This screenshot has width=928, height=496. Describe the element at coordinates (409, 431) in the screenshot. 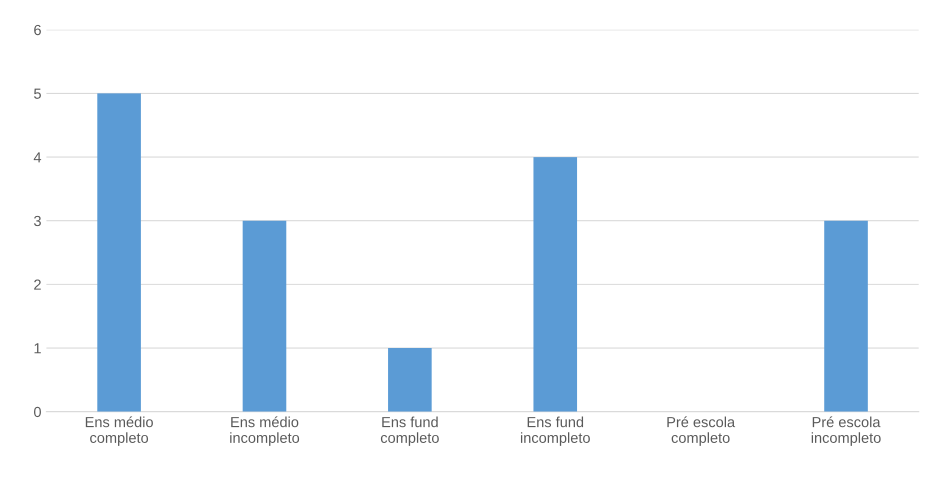

I see `x-tick-label: Ens fund completo` at that location.